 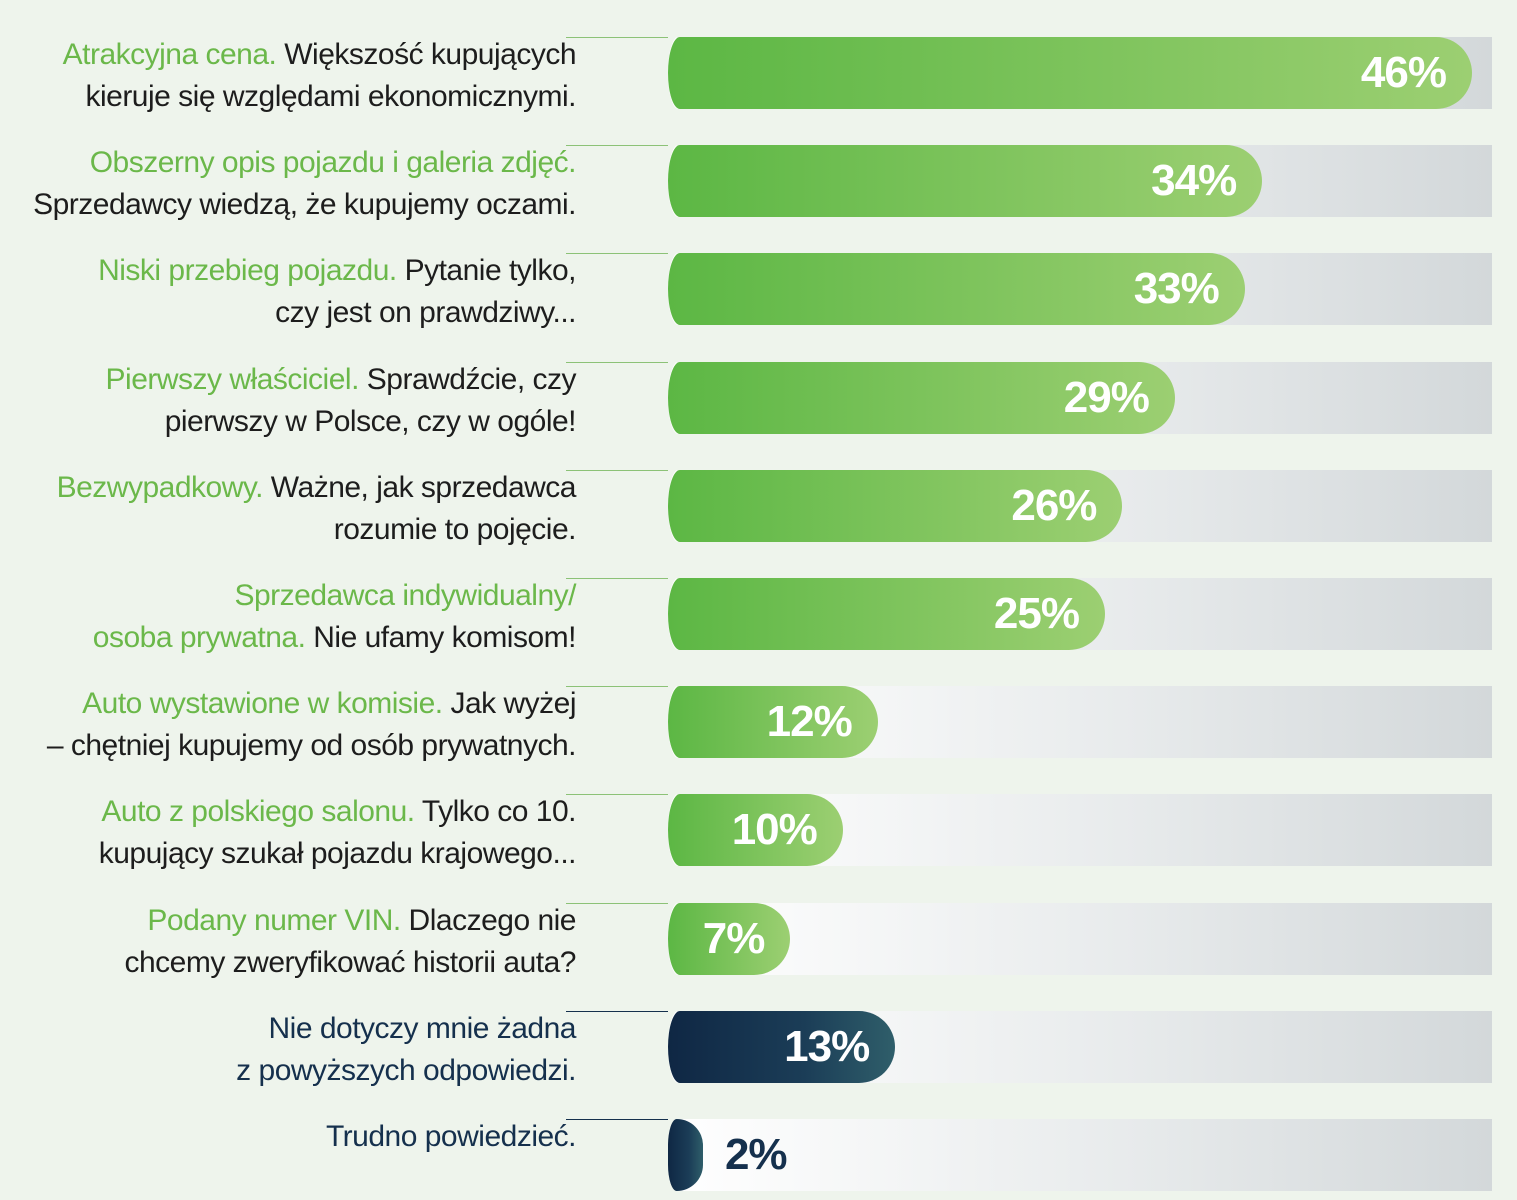 What do you see at coordinates (1403, 72) in the screenshot?
I see `value-label: 46%` at bounding box center [1403, 72].